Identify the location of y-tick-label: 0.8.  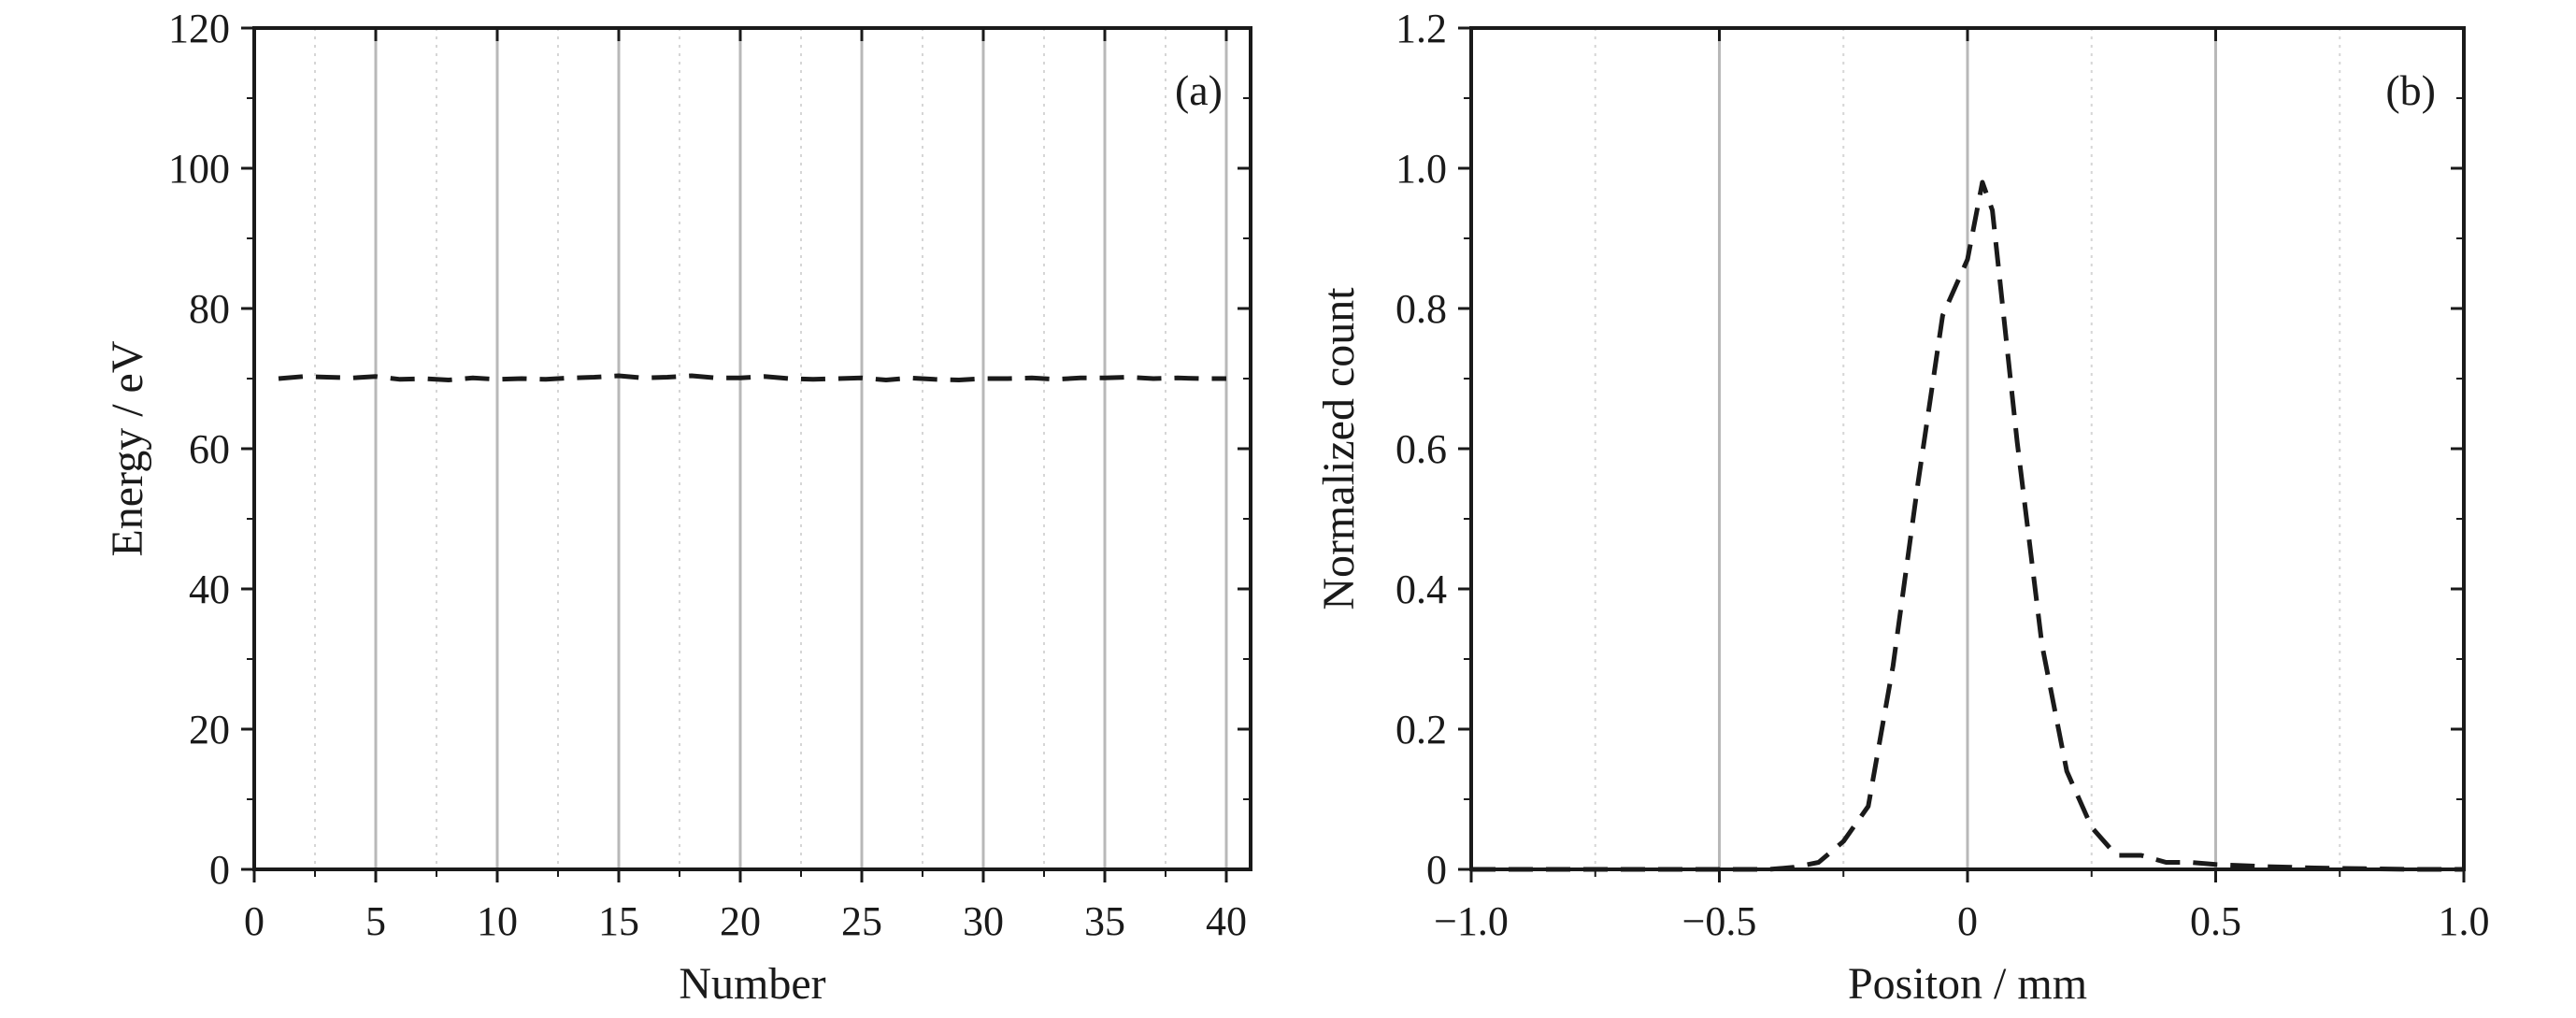
(1421, 309).